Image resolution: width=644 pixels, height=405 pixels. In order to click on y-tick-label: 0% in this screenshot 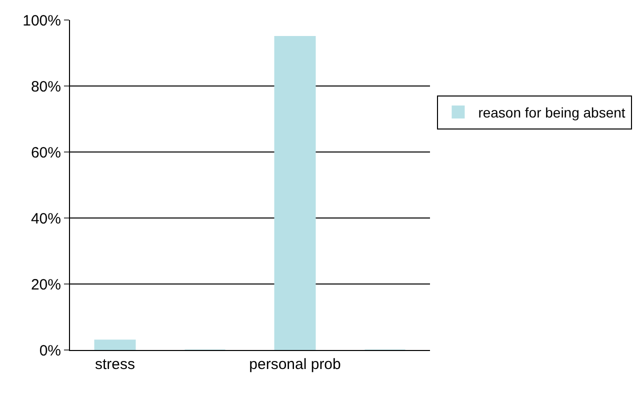, I will do `click(50, 351)`.